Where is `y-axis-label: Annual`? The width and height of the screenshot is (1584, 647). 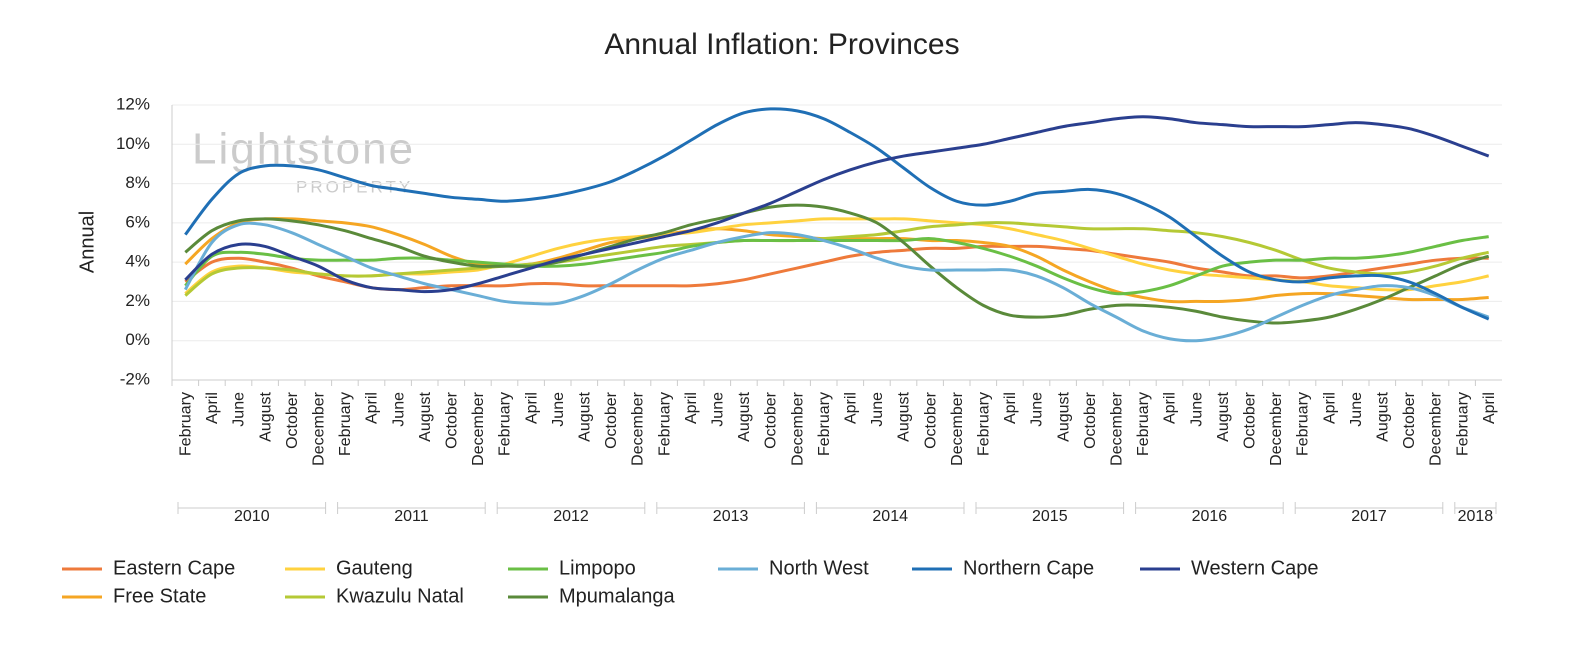 y-axis-label: Annual is located at coordinates (87, 242).